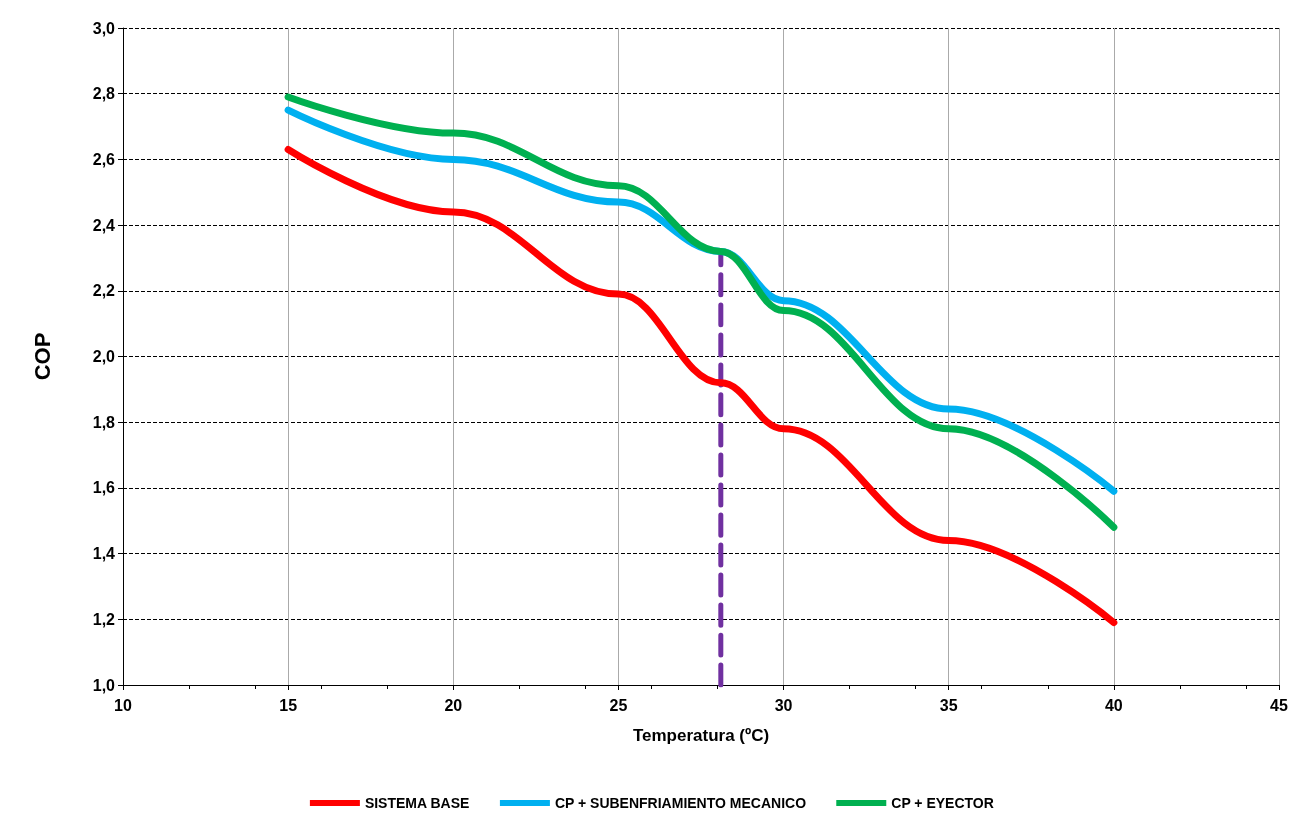 This screenshot has height=829, width=1304. I want to click on y-tick-label: 2,6, so click(104, 159).